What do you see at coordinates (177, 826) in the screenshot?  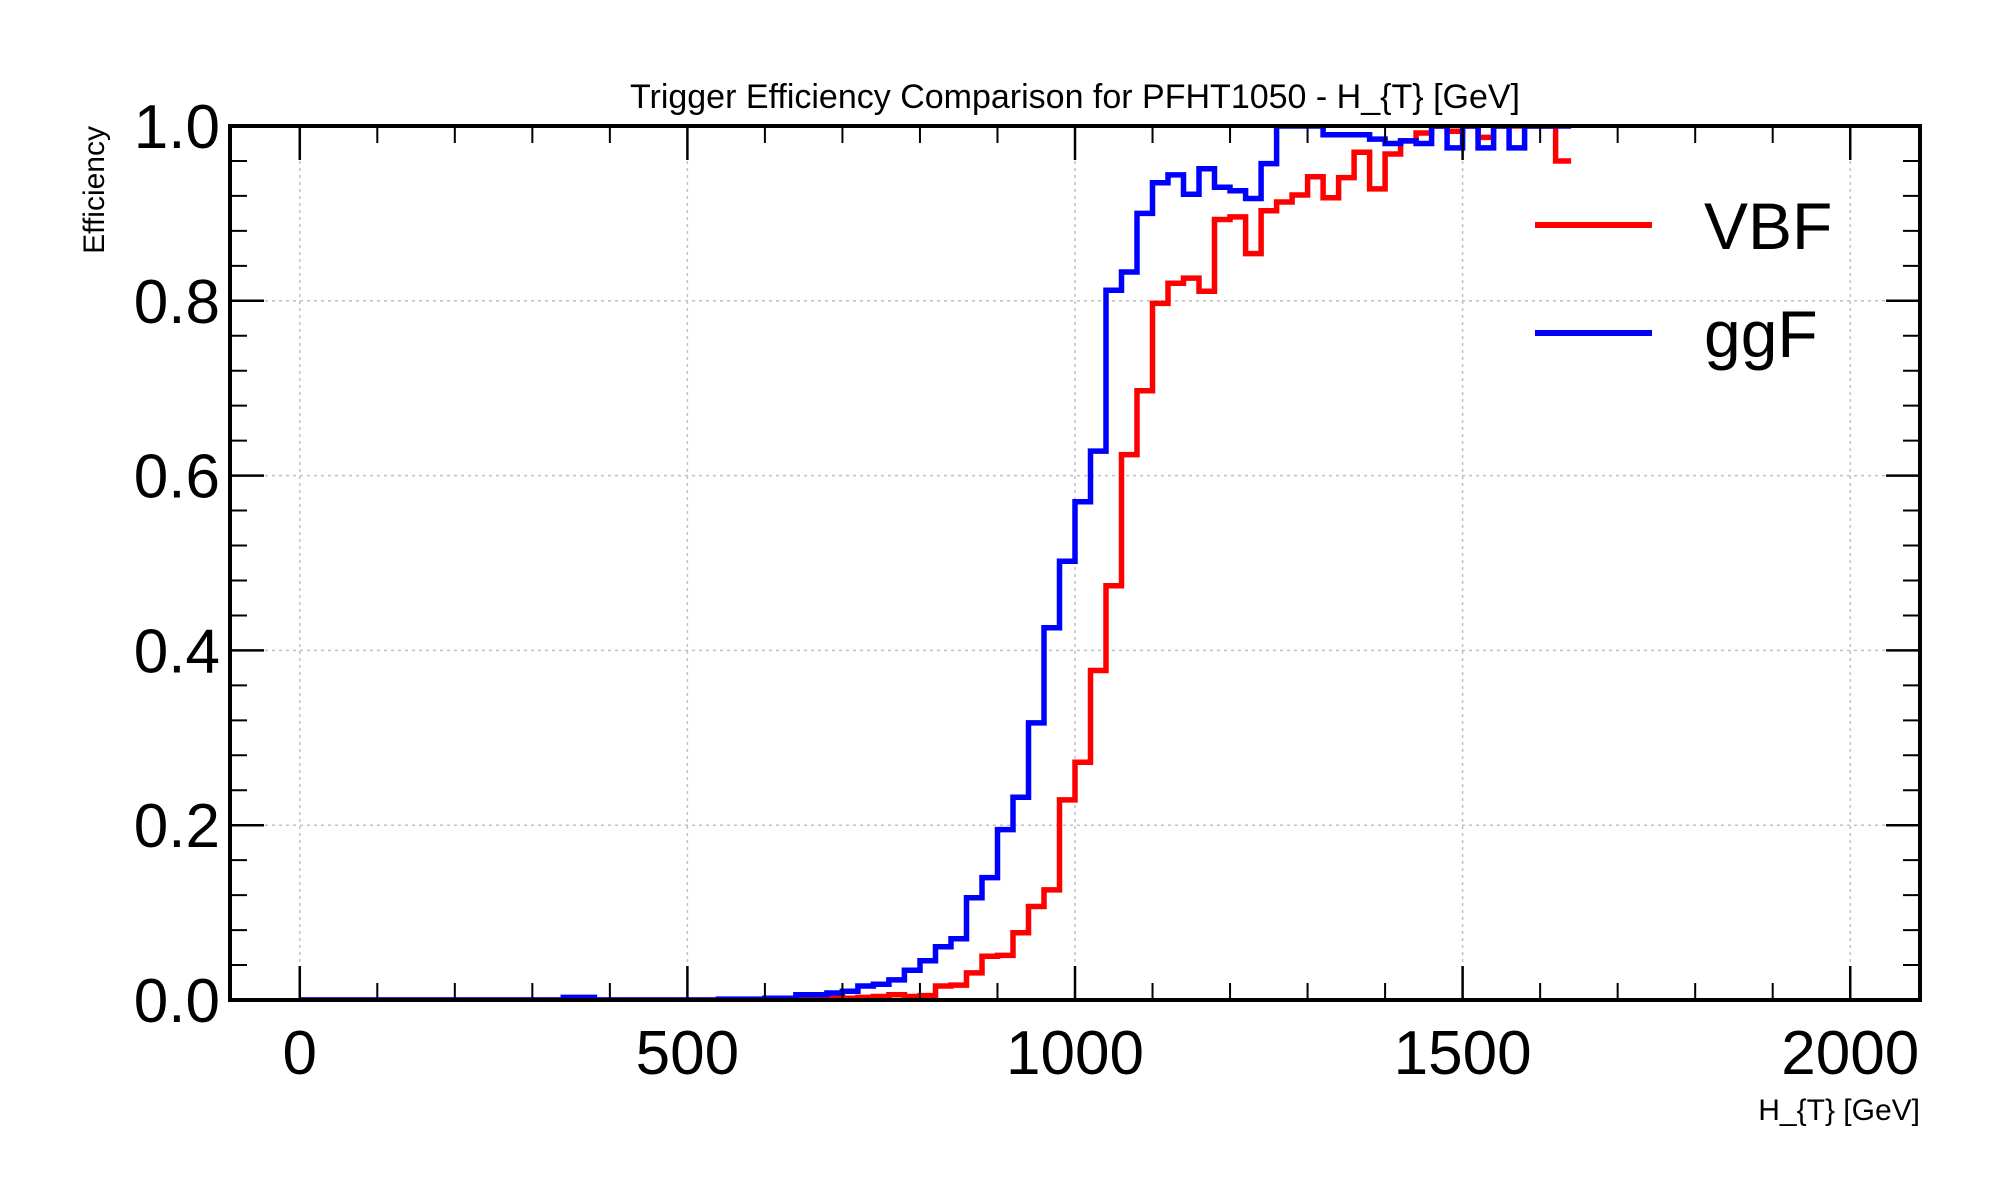 I see `y-tick-label: 0.2` at bounding box center [177, 826].